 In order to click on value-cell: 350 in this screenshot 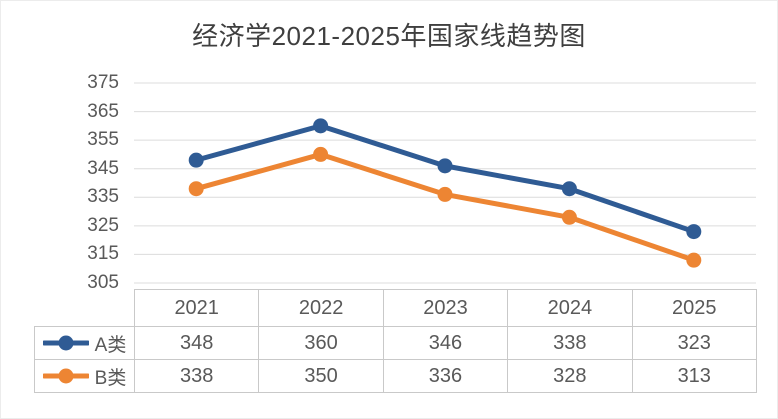, I will do `click(321, 376)`.